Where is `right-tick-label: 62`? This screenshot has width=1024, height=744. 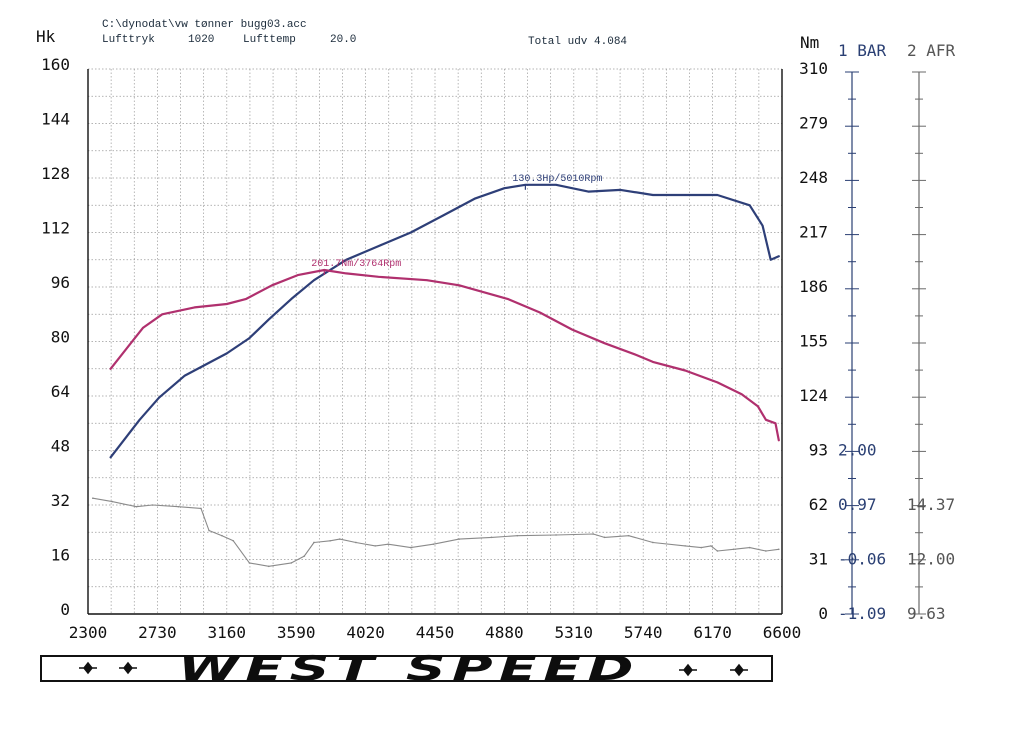
right-tick-label: 62 is located at coordinates (818, 504).